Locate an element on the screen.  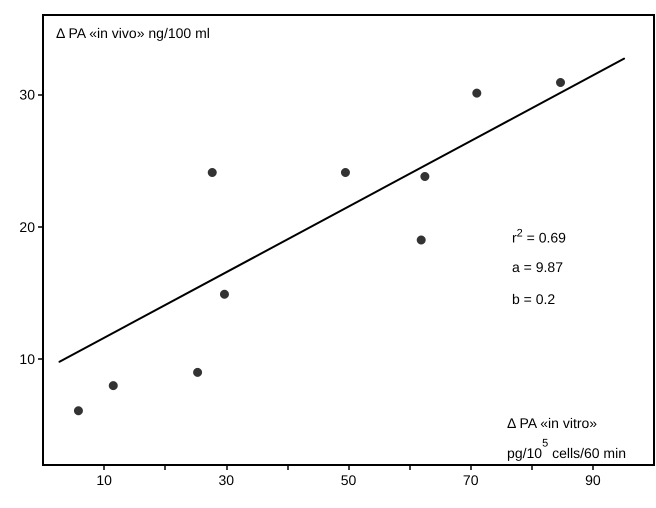
y-tick-label: 10 is located at coordinates (27, 359).